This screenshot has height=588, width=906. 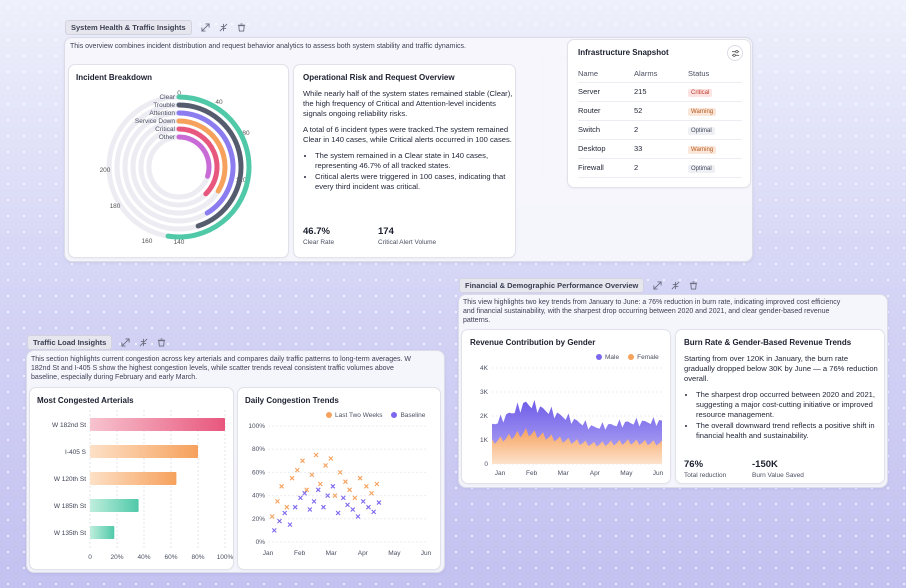 What do you see at coordinates (661, 74) in the screenshot?
I see `column-header: Alarms` at bounding box center [661, 74].